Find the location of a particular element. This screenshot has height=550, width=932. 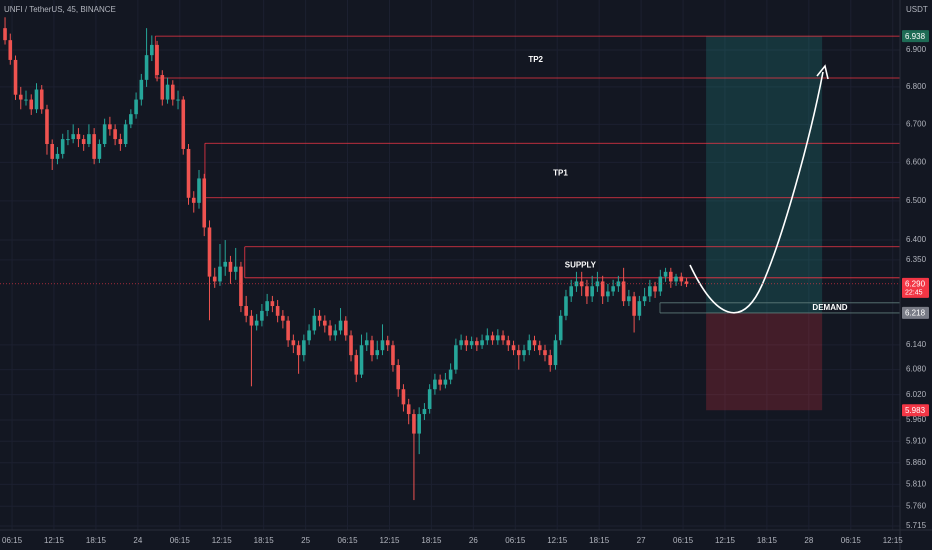

x-tick-label: 25 is located at coordinates (305, 540).